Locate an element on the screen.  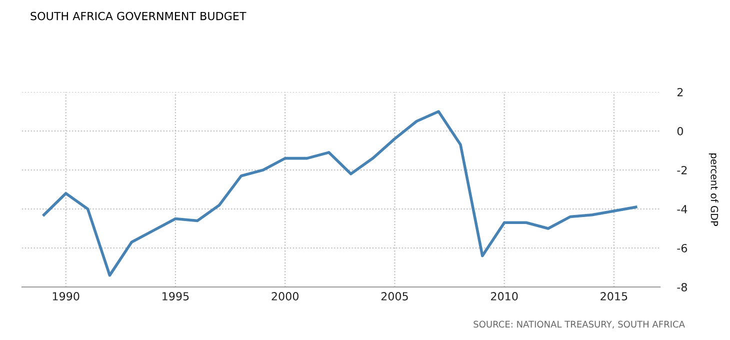
x-tick-label: 2010 is located at coordinates (504, 296).